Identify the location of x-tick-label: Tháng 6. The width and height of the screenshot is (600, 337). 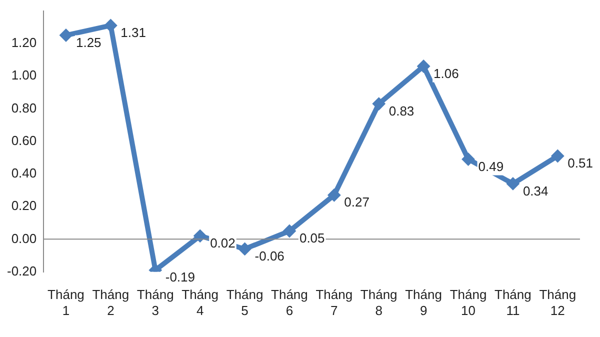
(289, 302).